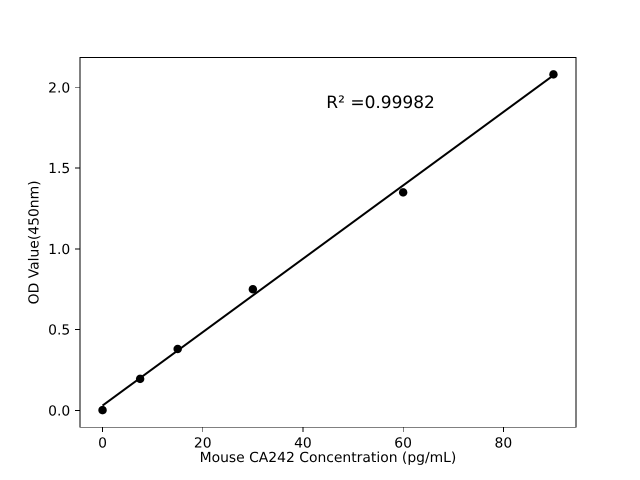 The height and width of the screenshot is (480, 640). Describe the element at coordinates (59, 250) in the screenshot. I see `y-tick-label: 1.0` at that location.